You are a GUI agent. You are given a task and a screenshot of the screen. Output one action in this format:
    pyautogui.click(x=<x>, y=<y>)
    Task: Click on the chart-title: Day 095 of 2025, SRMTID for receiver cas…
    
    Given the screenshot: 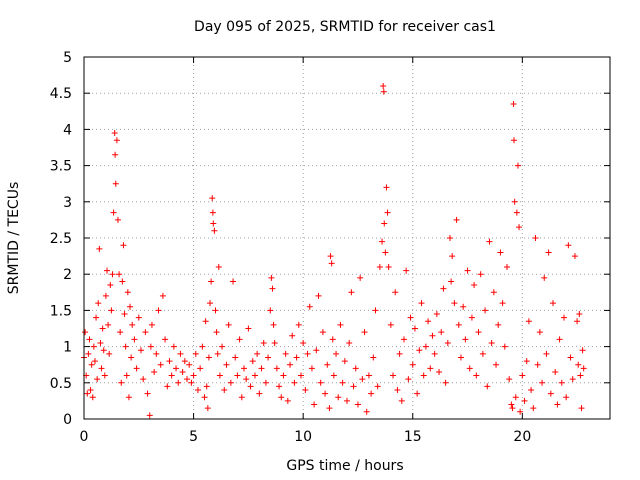 What is the action you would take?
    pyautogui.click(x=345, y=27)
    